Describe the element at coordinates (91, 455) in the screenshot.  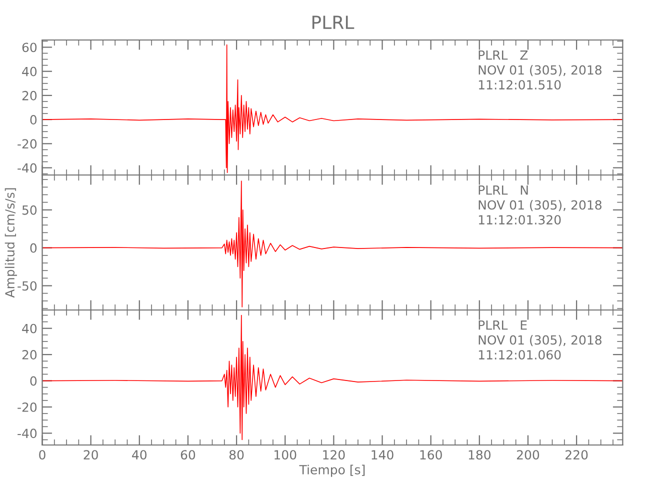
I see `x-tick-label: 20` at that location.